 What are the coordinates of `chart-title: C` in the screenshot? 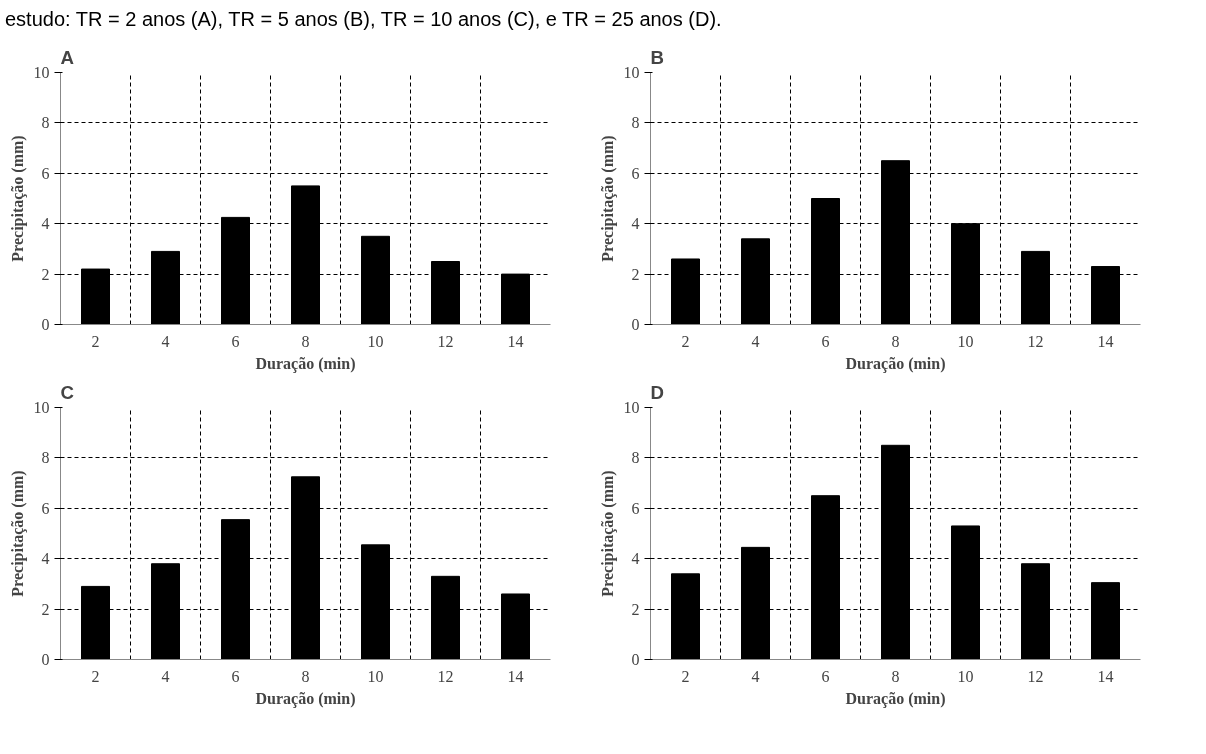 It's located at (67, 392).